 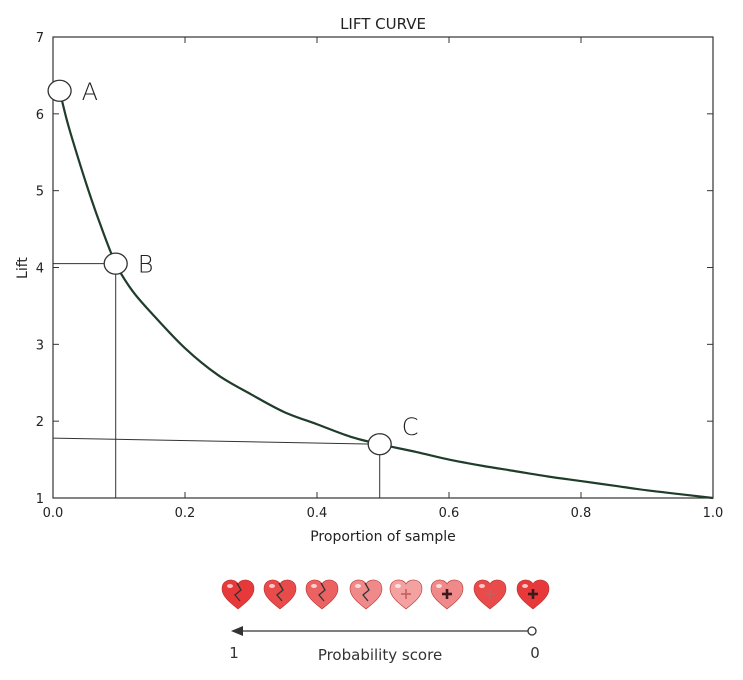 I want to click on arrow-left-label: 1, so click(x=234, y=653).